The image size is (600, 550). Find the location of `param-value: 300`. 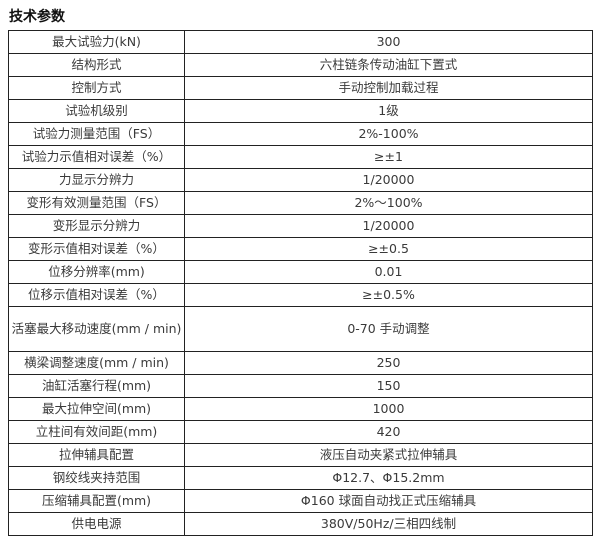

param-value: 300 is located at coordinates (388, 42).